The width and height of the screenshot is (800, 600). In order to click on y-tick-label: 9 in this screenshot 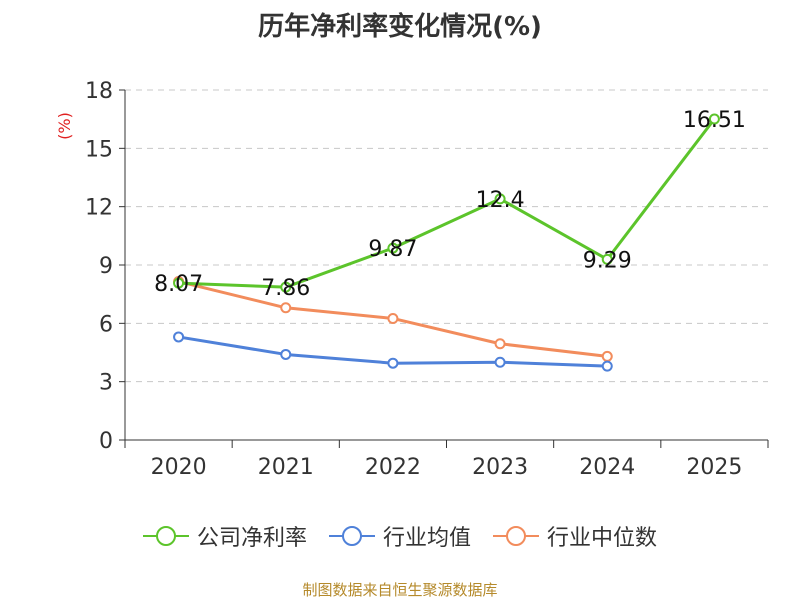, I will do `click(106, 266)`.